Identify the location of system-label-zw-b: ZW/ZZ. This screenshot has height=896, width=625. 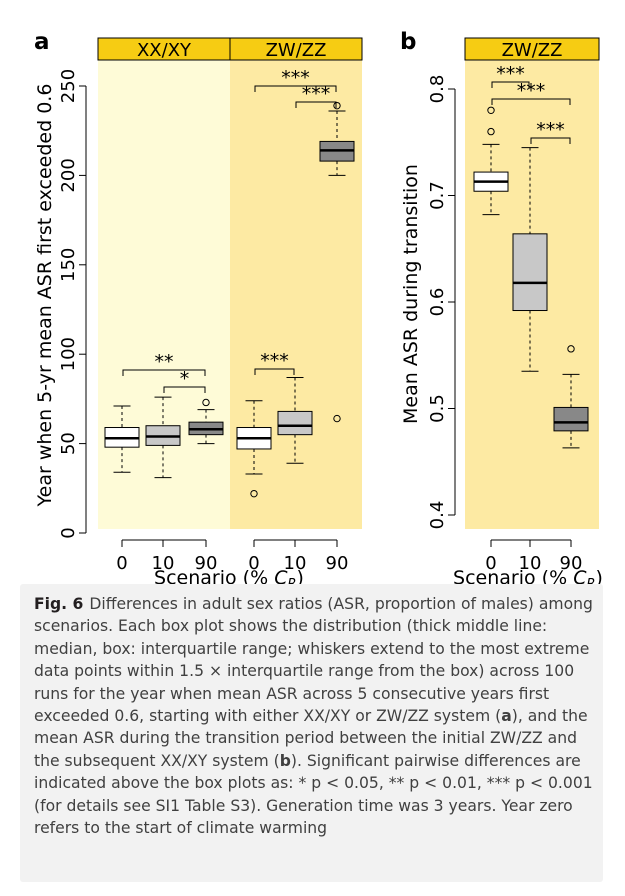
(532, 50).